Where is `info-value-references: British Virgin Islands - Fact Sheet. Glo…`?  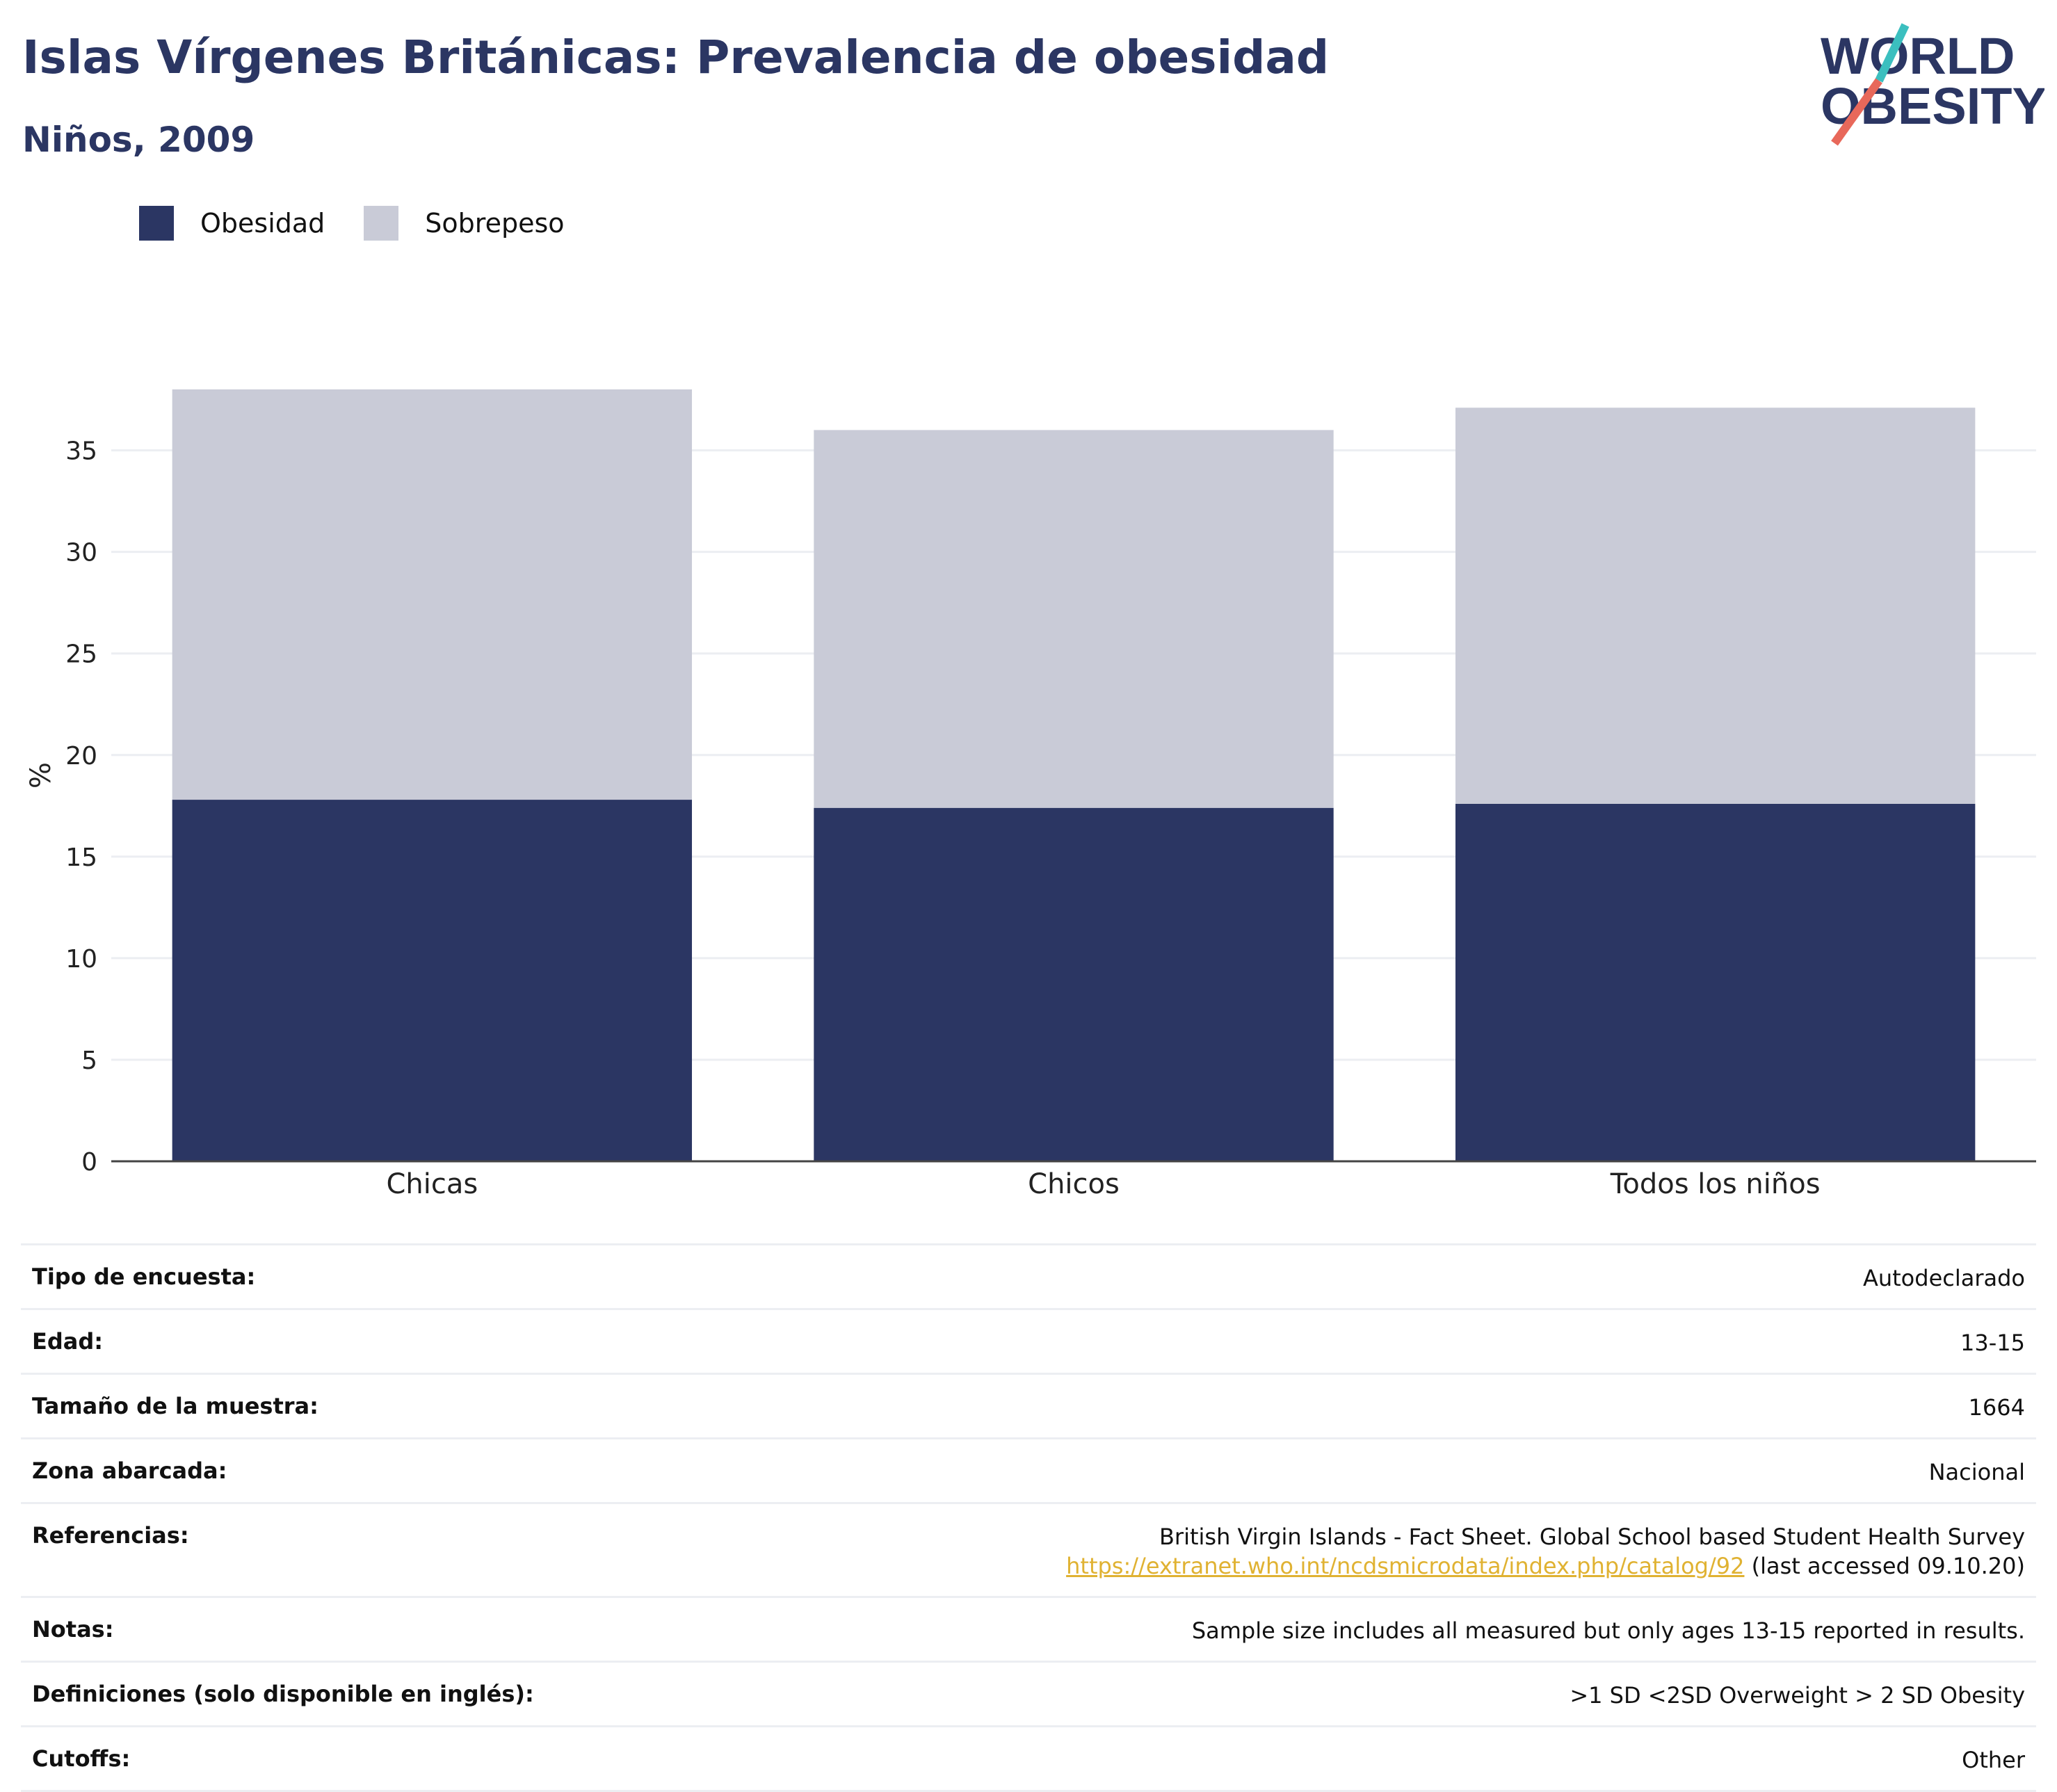 info-value-references: British Virgin Islands - Fact Sheet. Glo… is located at coordinates (1545, 1551).